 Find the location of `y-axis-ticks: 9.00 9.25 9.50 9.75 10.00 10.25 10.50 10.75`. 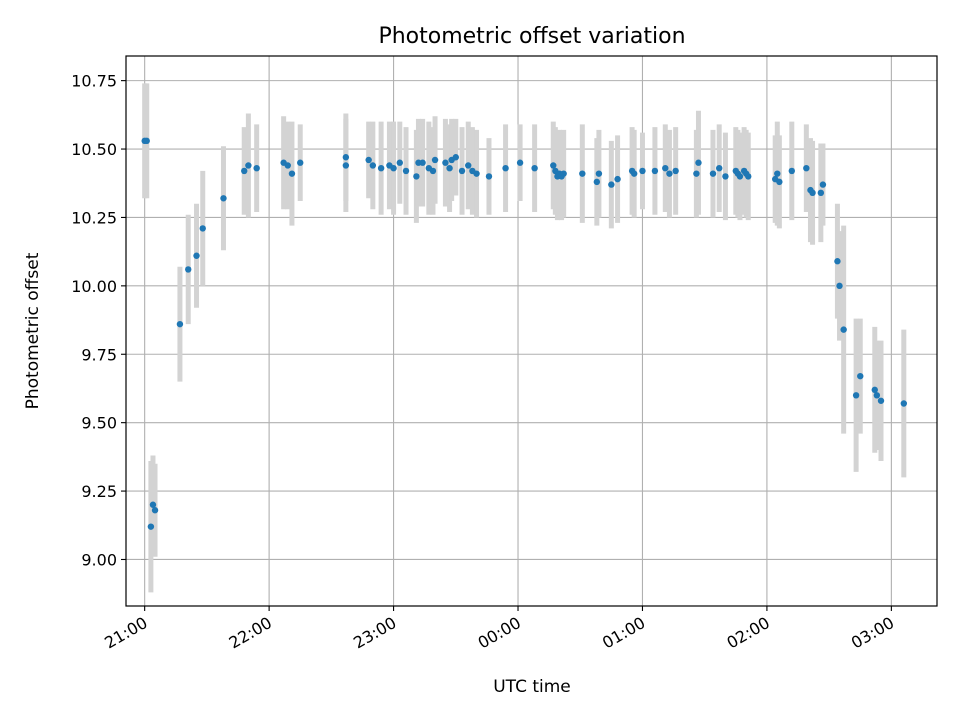

y-axis-ticks: 9.00 9.25 9.50 9.75 10.00 10.25 10.50 10.75 is located at coordinates (98, 320).